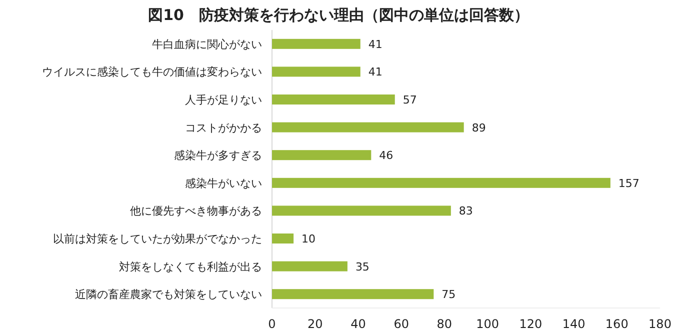  What do you see at coordinates (530, 324) in the screenshot?
I see `x-tick-label: 120` at bounding box center [530, 324].